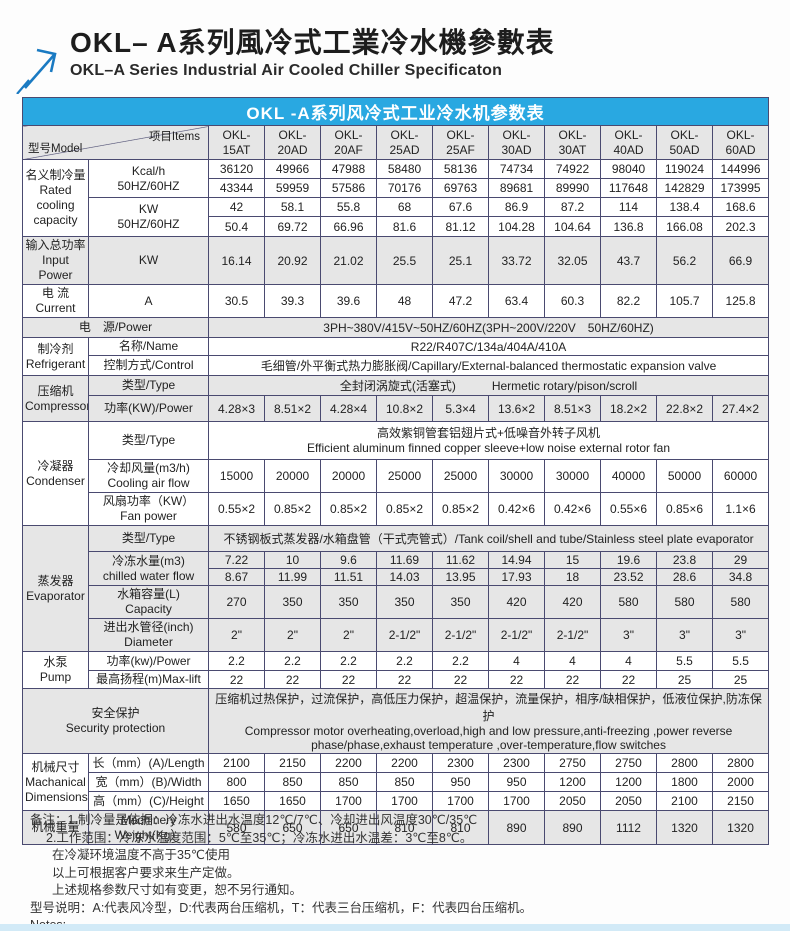  What do you see at coordinates (236, 226) in the screenshot?
I see `value-cell: 50.4` at bounding box center [236, 226].